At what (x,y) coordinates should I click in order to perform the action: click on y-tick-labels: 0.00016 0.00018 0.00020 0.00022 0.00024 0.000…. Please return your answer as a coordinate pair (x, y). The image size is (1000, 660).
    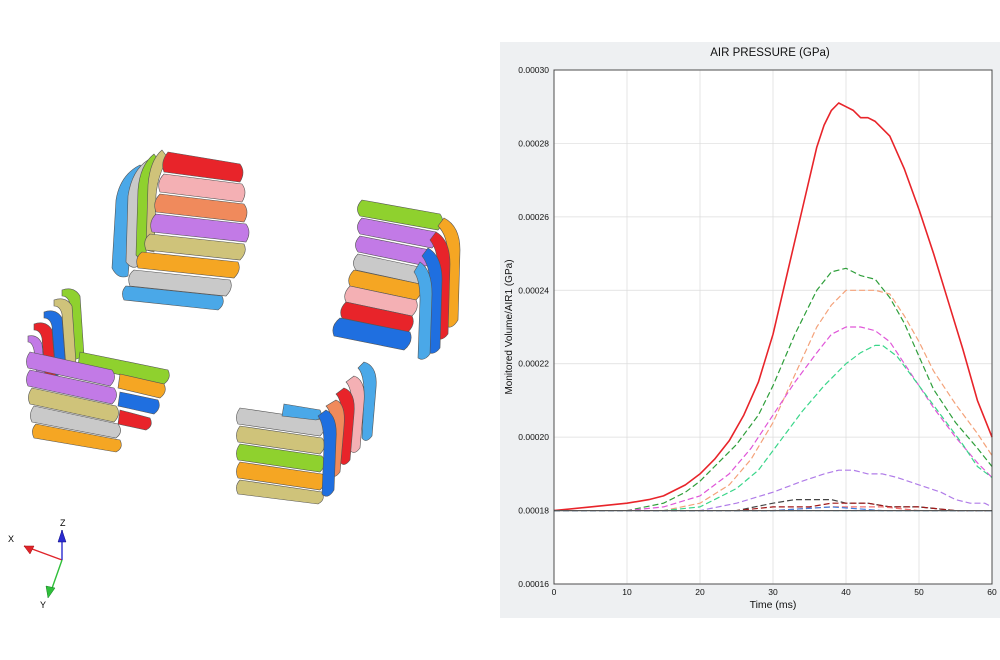
    Looking at the image, I should click on (533, 327).